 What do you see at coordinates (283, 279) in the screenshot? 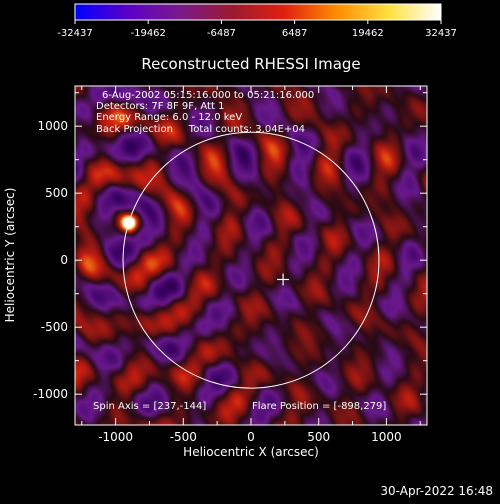
I see `spin-axis-marker` at bounding box center [283, 279].